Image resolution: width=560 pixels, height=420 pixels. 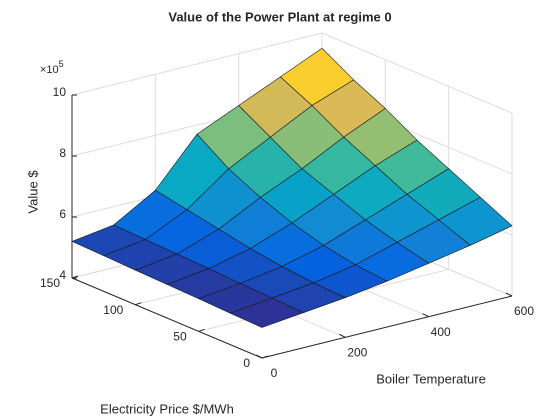 I want to click on x-tick-label: 400, so click(x=441, y=332).